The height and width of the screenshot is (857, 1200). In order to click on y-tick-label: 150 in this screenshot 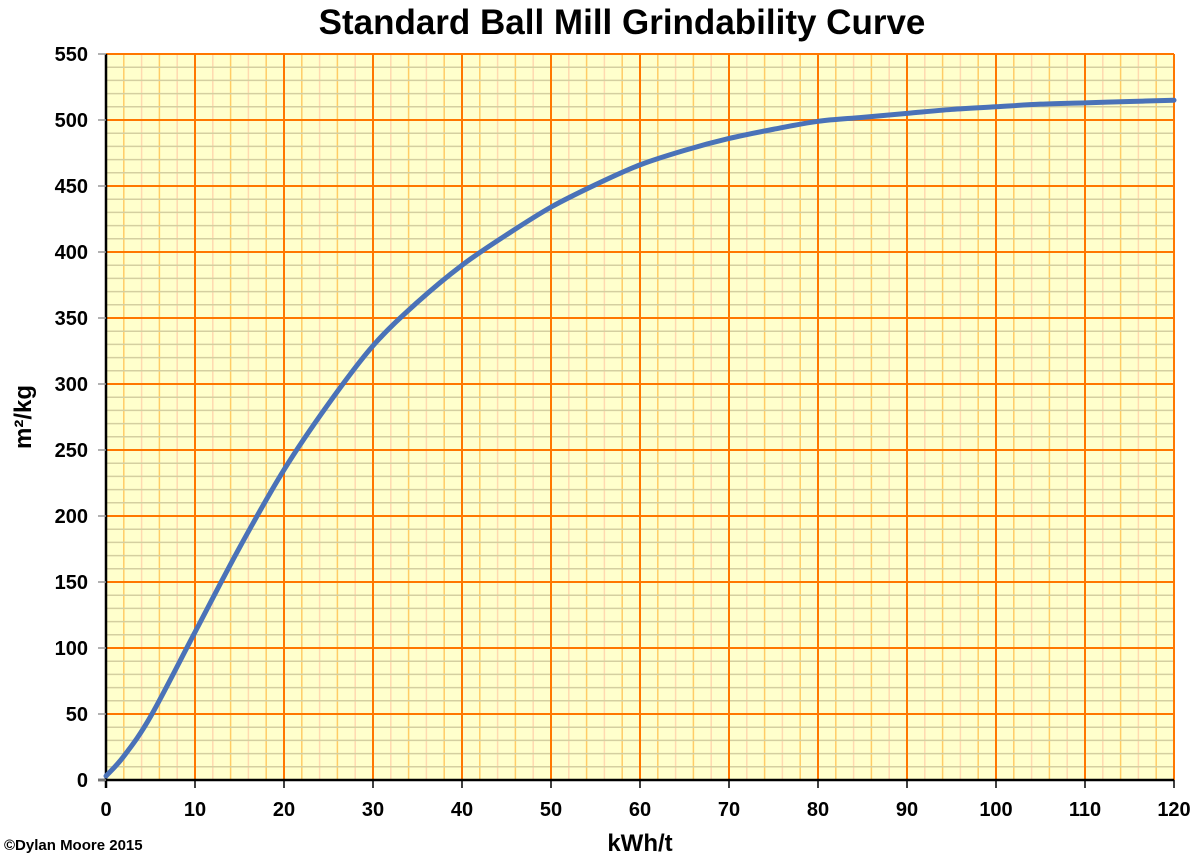, I will do `click(71, 583)`.